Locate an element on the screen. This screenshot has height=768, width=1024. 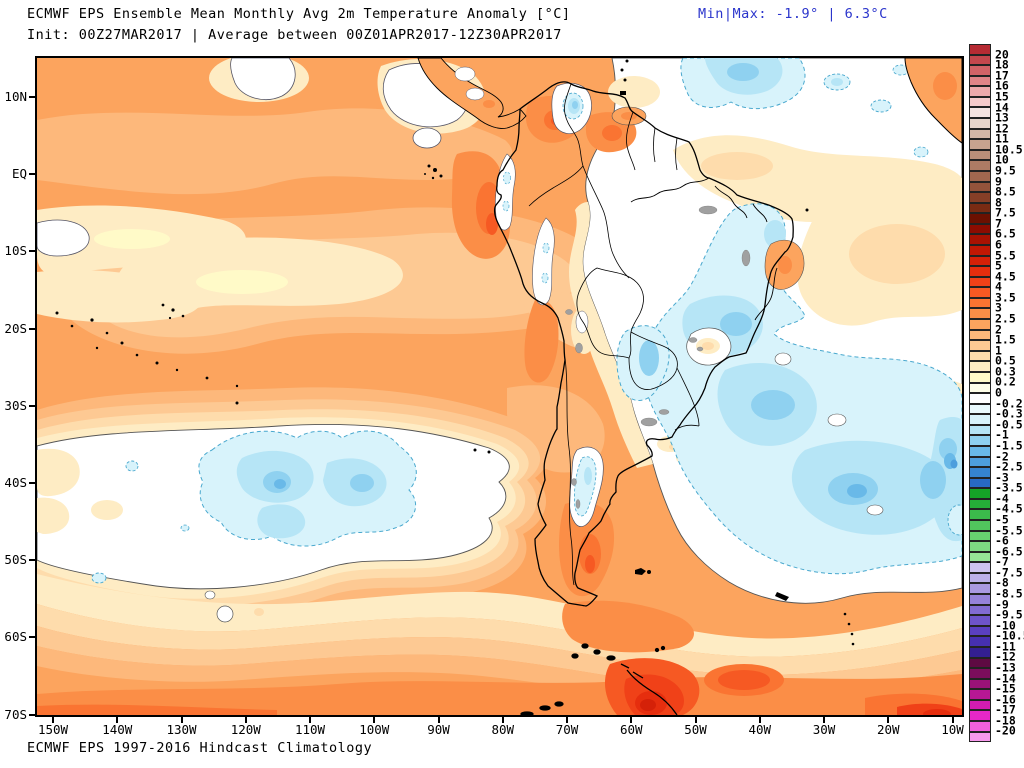
longitude-label: 60W is located at coordinates (631, 729).